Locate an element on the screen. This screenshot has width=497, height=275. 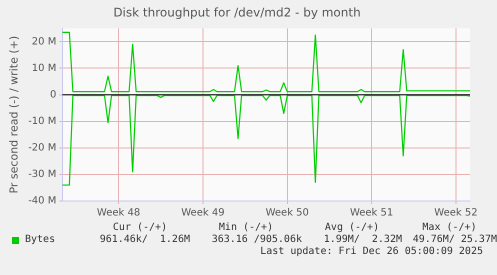
text: Cur (-/+) is located at coordinates (140, 228).